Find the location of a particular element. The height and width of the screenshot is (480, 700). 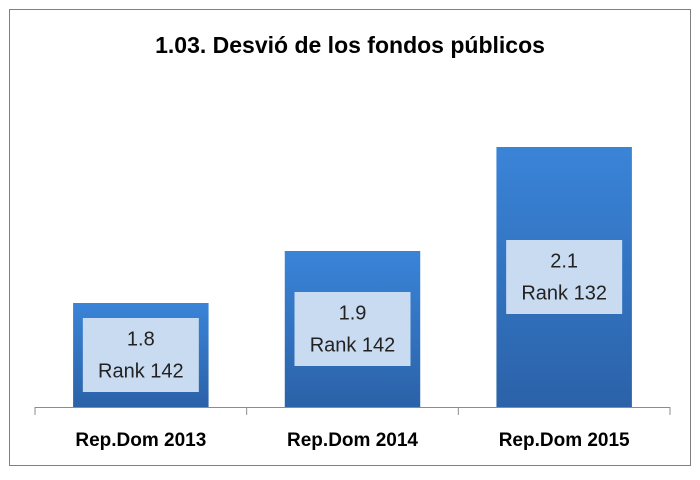

rank-label: Rank 132 is located at coordinates (564, 293).